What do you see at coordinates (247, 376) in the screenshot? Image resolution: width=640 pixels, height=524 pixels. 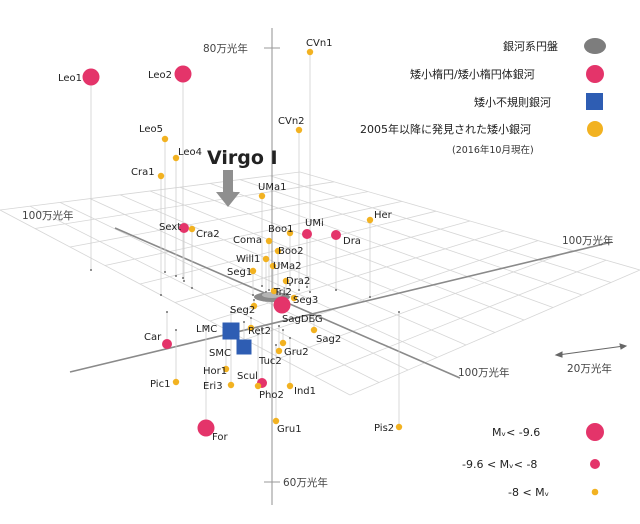 I see `galaxy-label-scul: Scul` at bounding box center [247, 376].